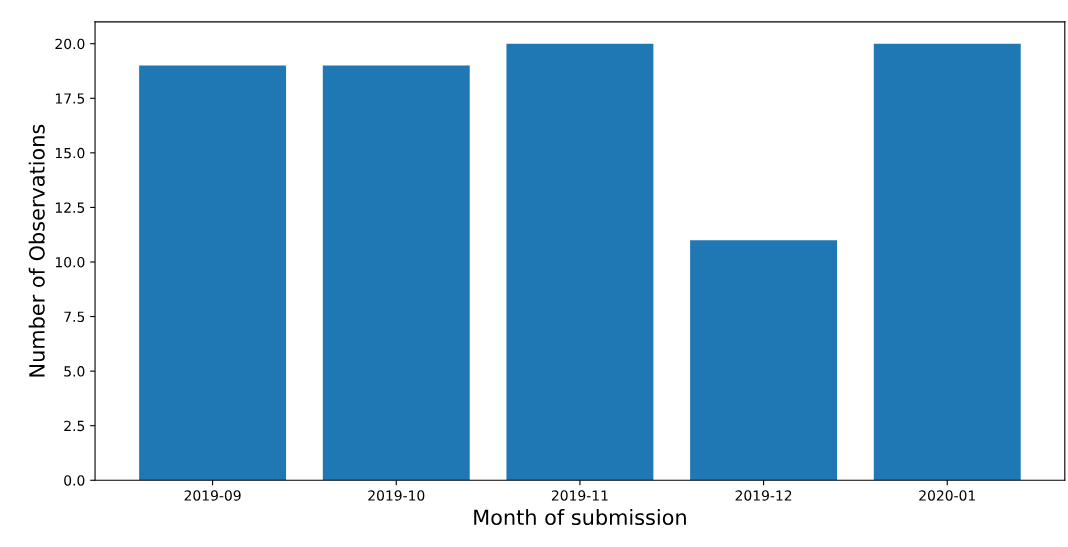 This screenshot has width=1068, height=547. I want to click on x-tick-label: 2019-11, so click(579, 495).